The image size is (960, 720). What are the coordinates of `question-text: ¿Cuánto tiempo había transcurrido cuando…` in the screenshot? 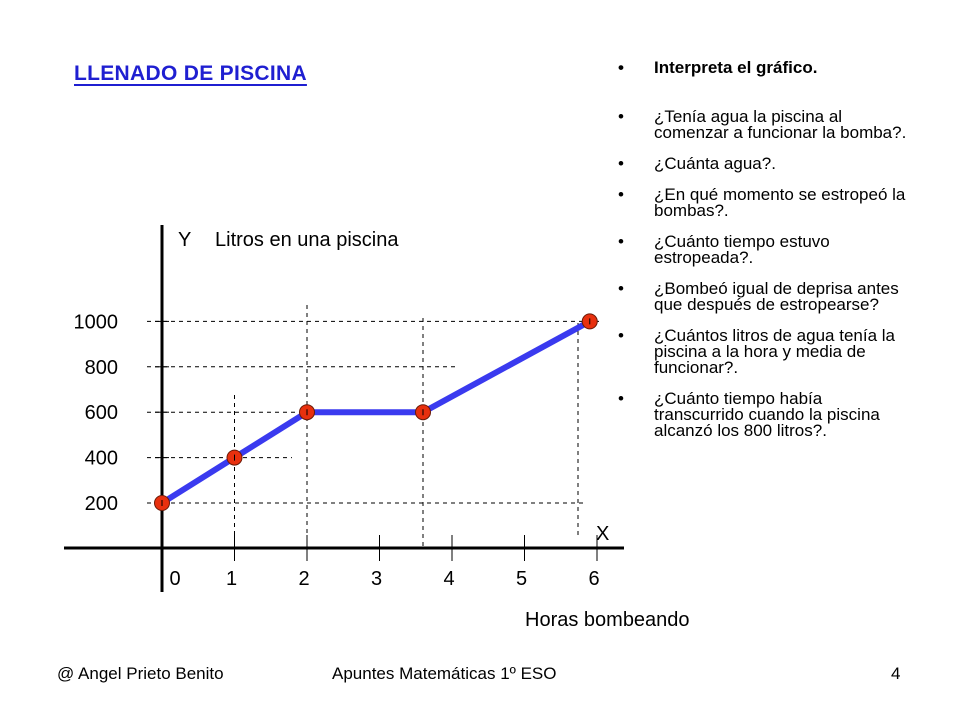 It's located at (767, 414).